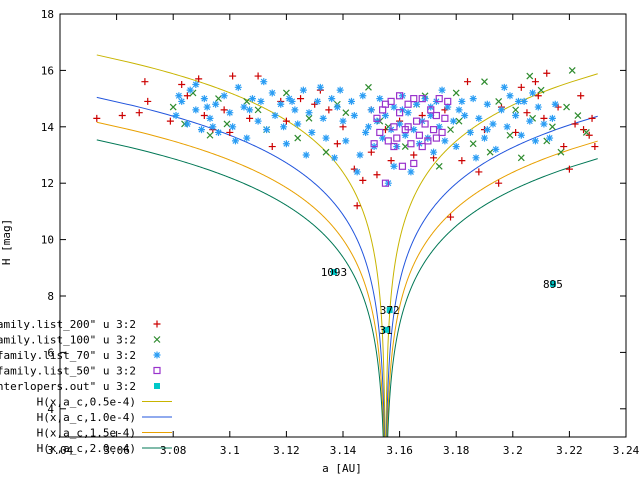 This screenshot has height=480, width=640. I want to click on y-tick-label: 12, so click(47, 183).